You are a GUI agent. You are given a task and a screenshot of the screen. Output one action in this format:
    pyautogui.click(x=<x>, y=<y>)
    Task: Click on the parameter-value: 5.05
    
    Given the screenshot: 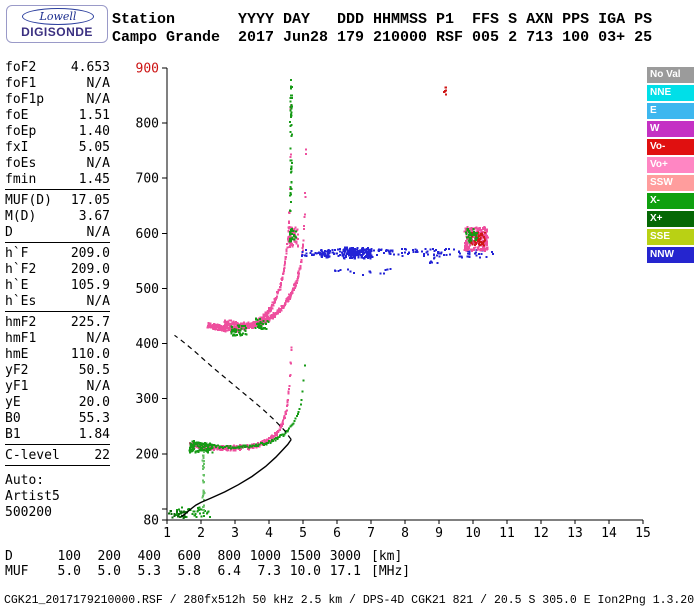 What is the action you would take?
    pyautogui.click(x=94, y=147)
    